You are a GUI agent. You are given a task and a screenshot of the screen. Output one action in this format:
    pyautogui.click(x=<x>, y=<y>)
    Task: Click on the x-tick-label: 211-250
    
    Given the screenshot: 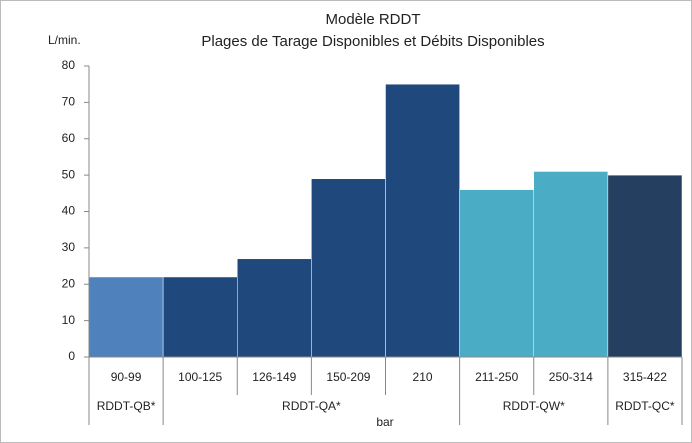 What is the action you would take?
    pyautogui.click(x=496, y=377)
    